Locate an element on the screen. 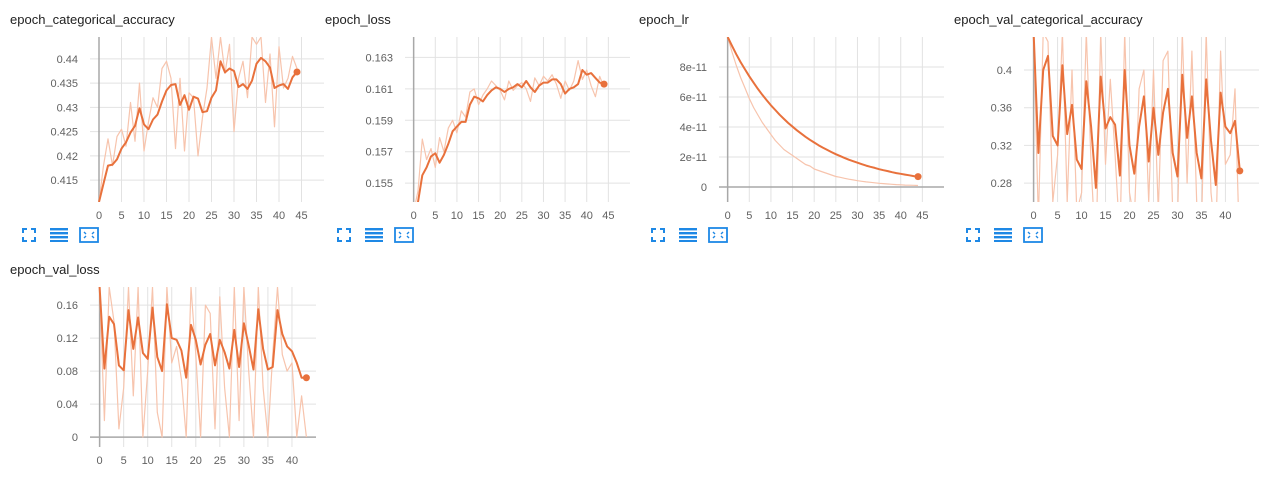 The height and width of the screenshot is (492, 1280). y-tick-label: 4e-11 is located at coordinates (693, 128).